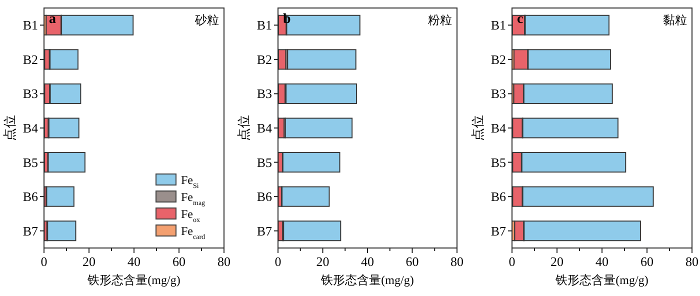 Image resolution: width=700 pixels, height=296 pixels. I want to click on legend-label: Fe$_{Si}$, so click(190, 181).